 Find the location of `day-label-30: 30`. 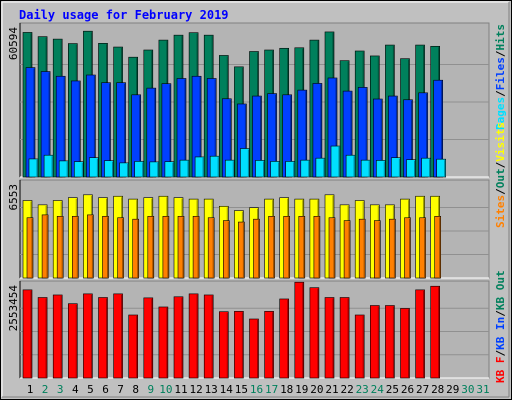

day-label-30: 30 is located at coordinates (467, 389).